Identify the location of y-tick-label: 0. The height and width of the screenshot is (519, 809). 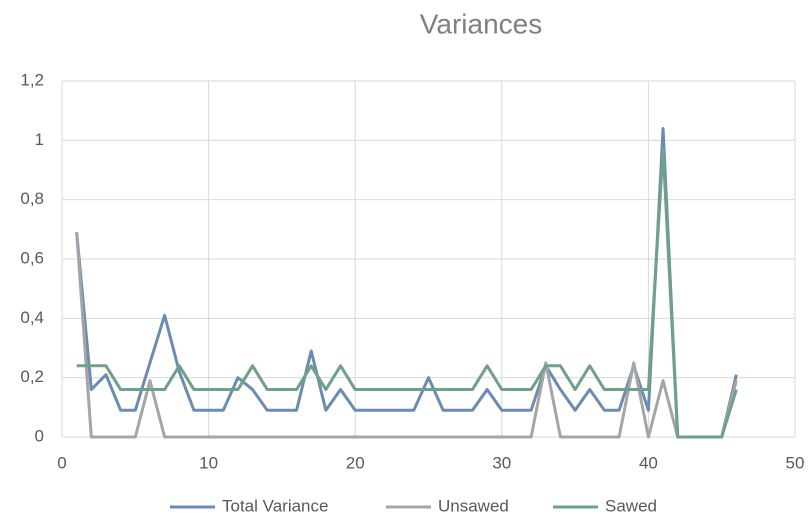
(39, 435).